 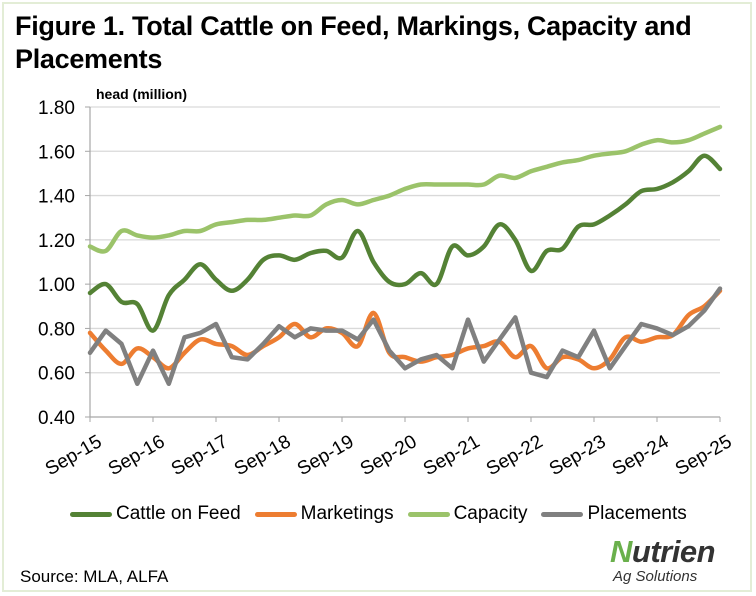 What do you see at coordinates (74, 455) in the screenshot?
I see `x-tick-label: Sep-15` at bounding box center [74, 455].